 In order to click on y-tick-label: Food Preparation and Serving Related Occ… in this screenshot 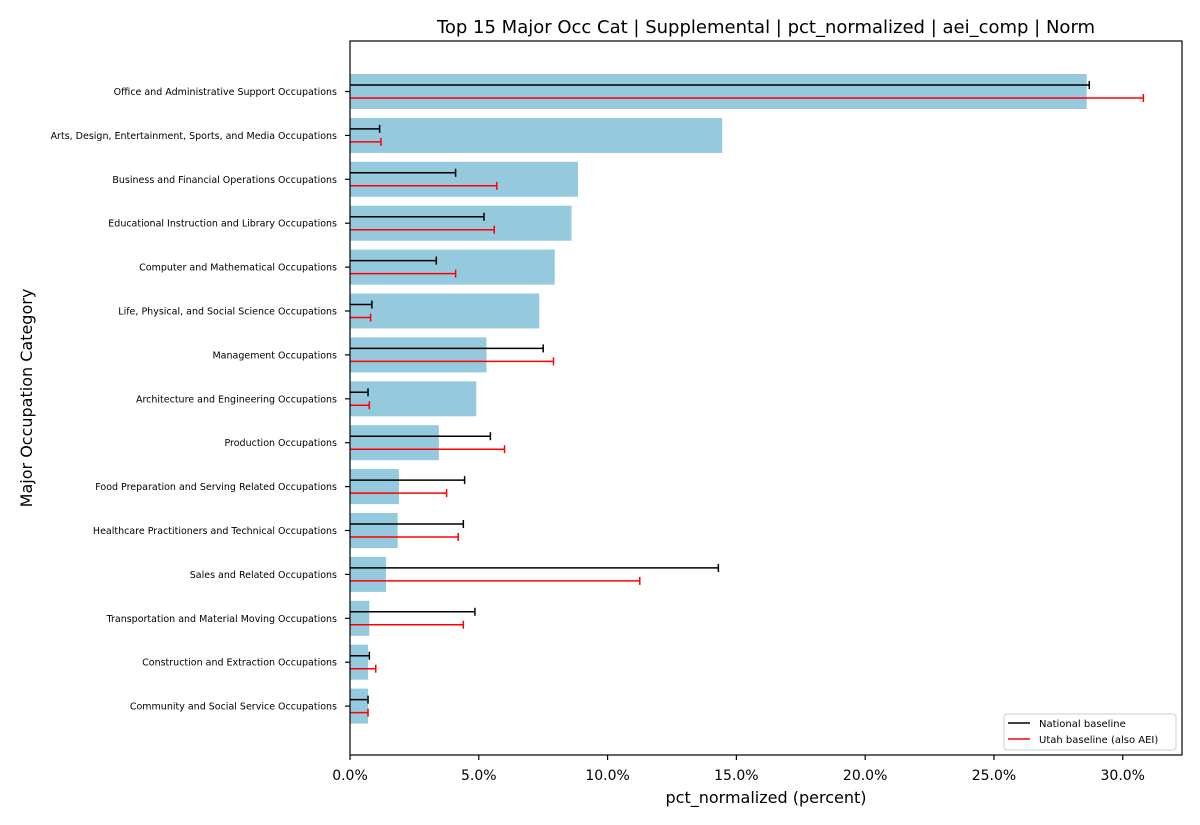, I will do `click(216, 487)`.